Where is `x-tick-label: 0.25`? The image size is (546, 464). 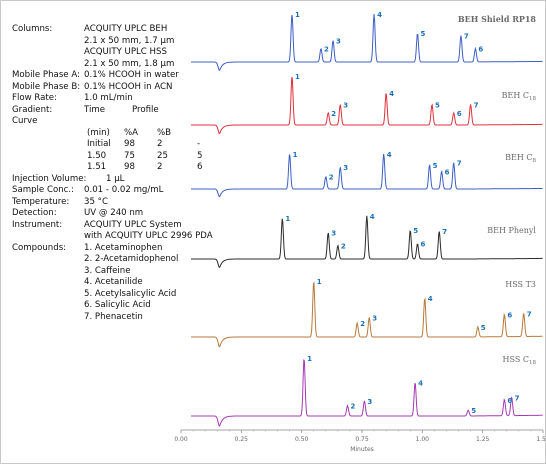 x-tick-label: 0.25 is located at coordinates (242, 439).